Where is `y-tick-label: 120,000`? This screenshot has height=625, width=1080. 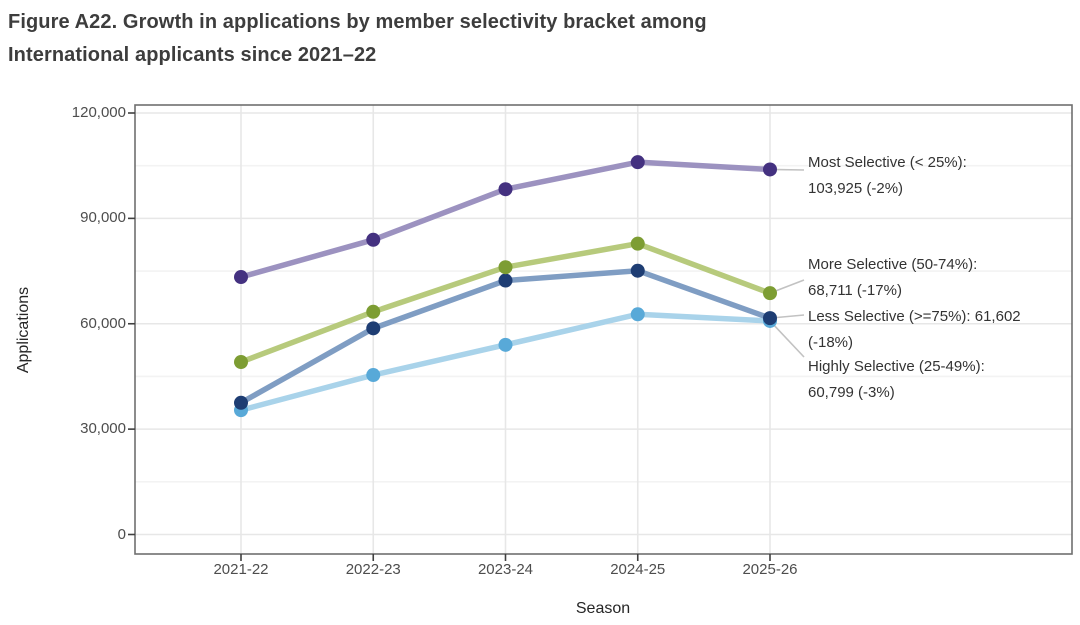 y-tick-label: 120,000 is located at coordinates (98, 112).